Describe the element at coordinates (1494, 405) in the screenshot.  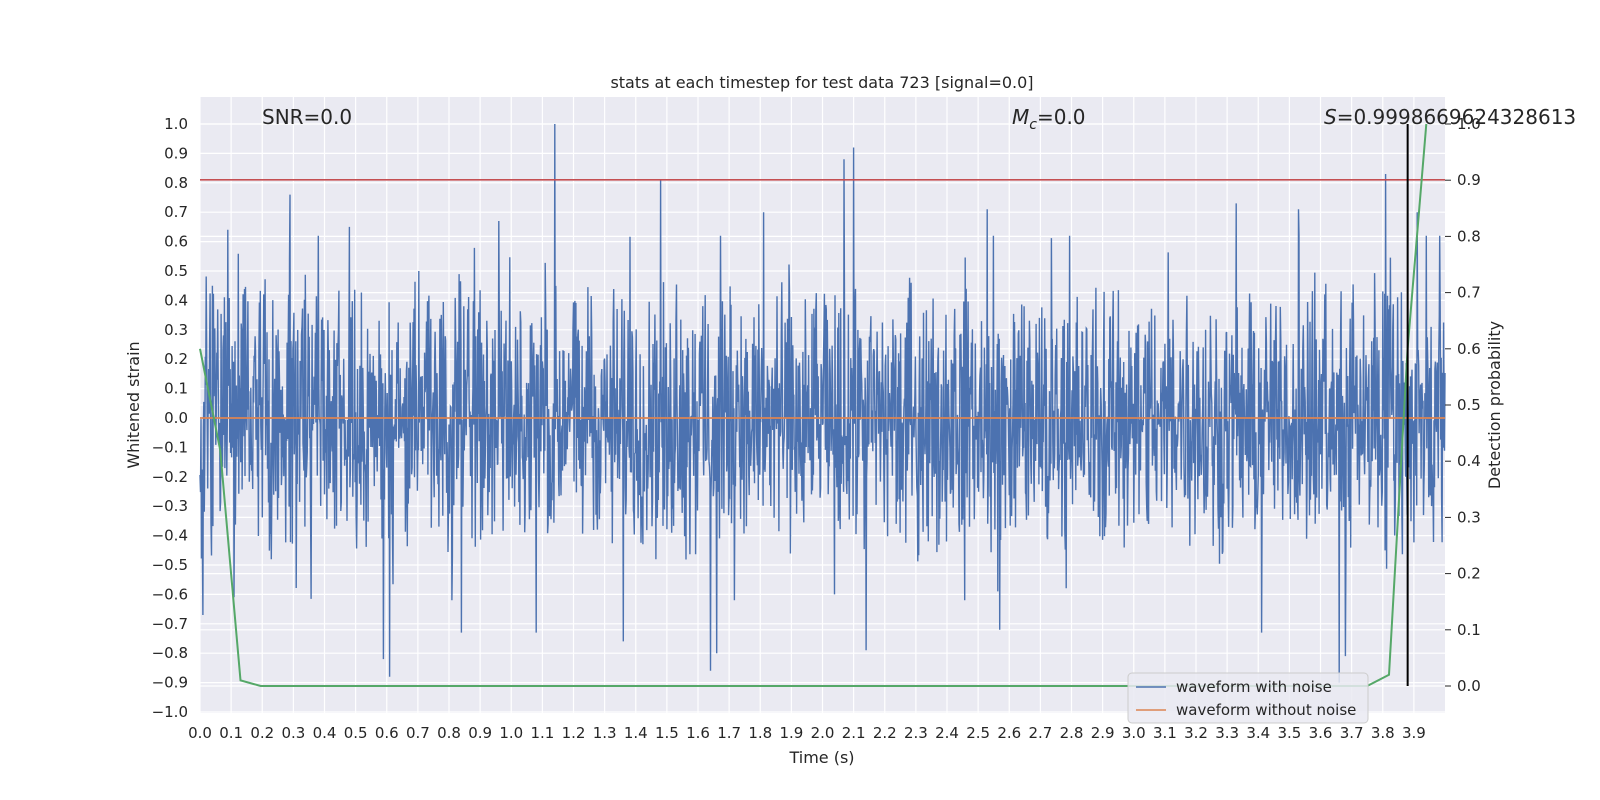
I see `y2-axis-label: Detection probability` at that location.